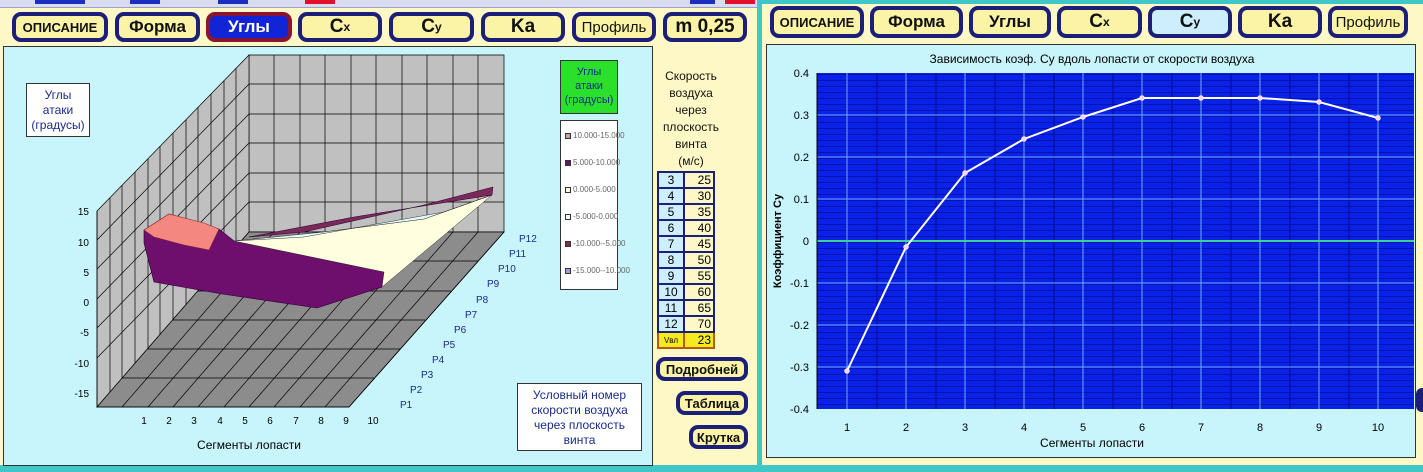 The width and height of the screenshot is (1423, 472). What do you see at coordinates (599, 135) in the screenshot?
I see `legend-label: 10.000-15.000` at bounding box center [599, 135].